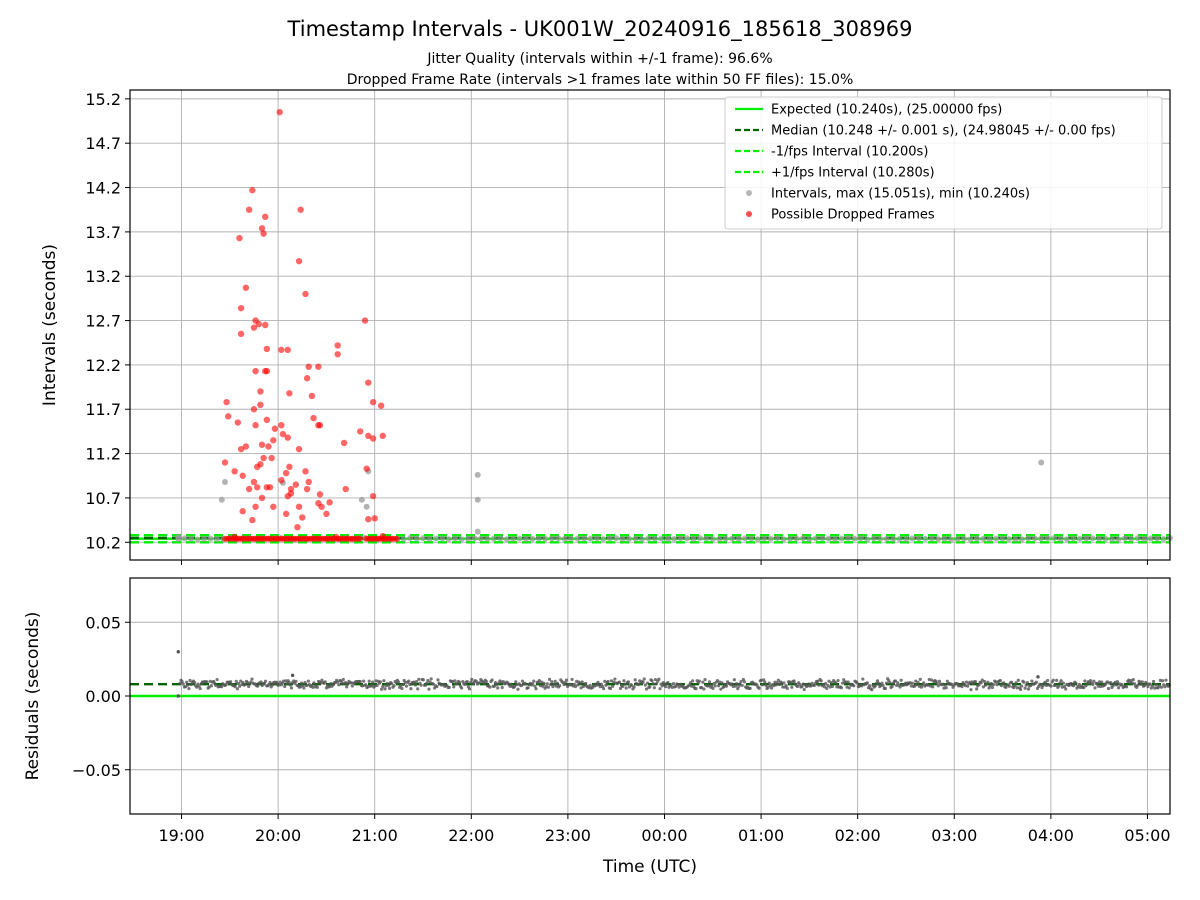  I want to click on top-ytick-label-5: 12.7, so click(103, 321).